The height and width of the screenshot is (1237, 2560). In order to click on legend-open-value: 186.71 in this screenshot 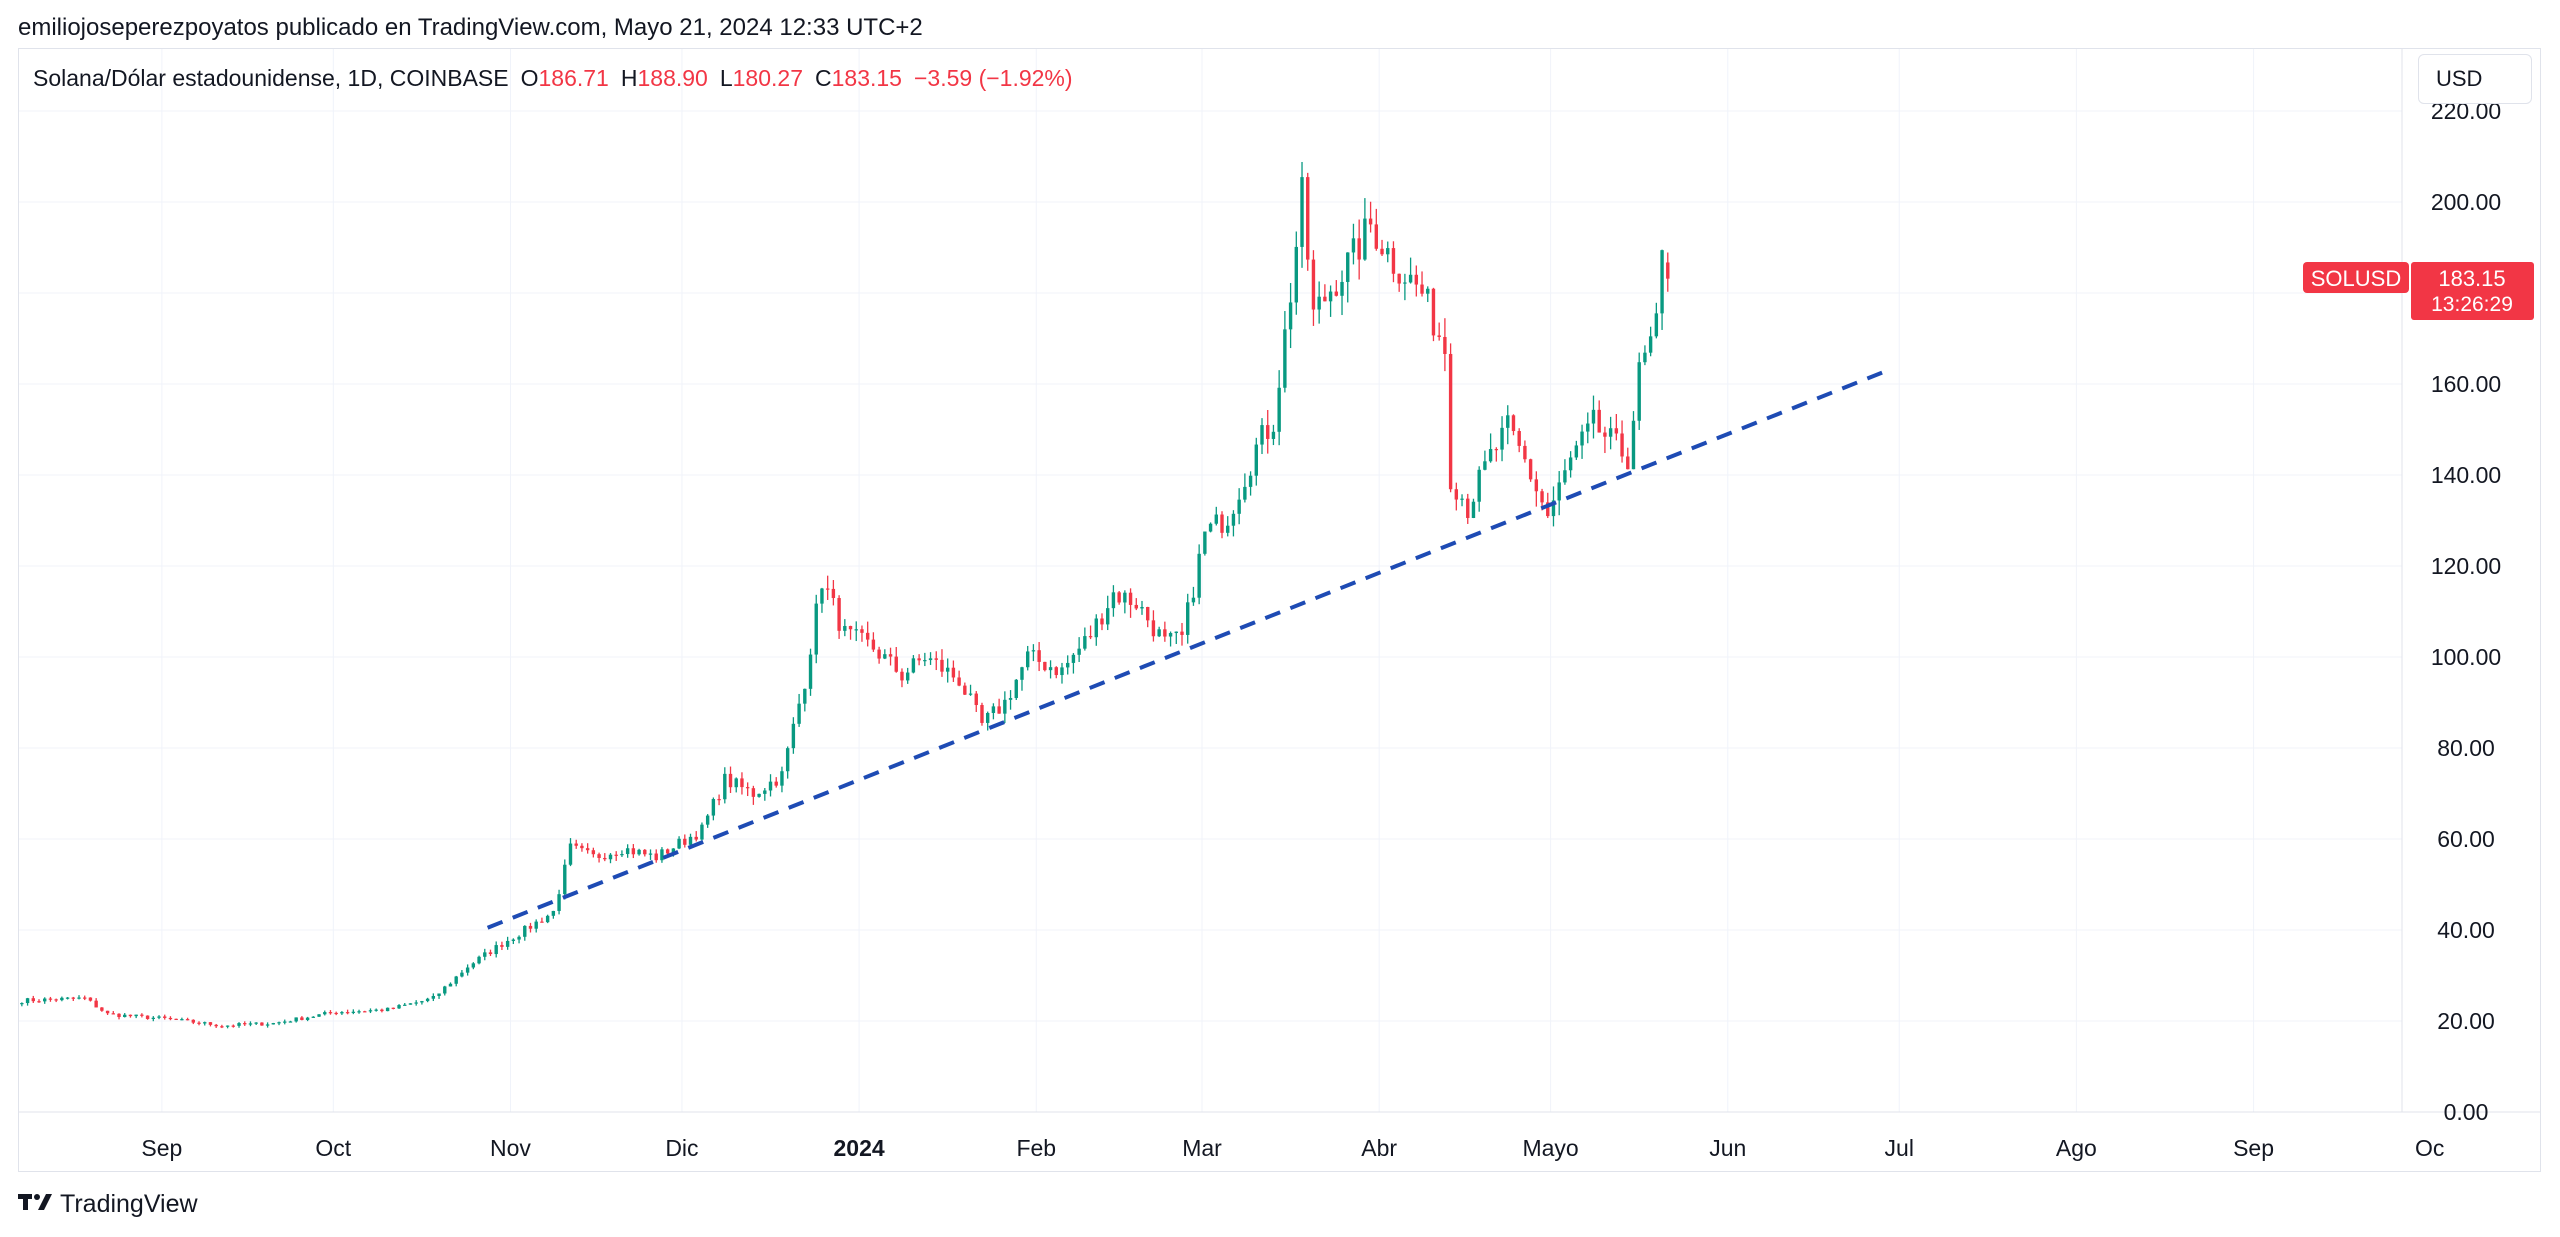, I will do `click(573, 78)`.